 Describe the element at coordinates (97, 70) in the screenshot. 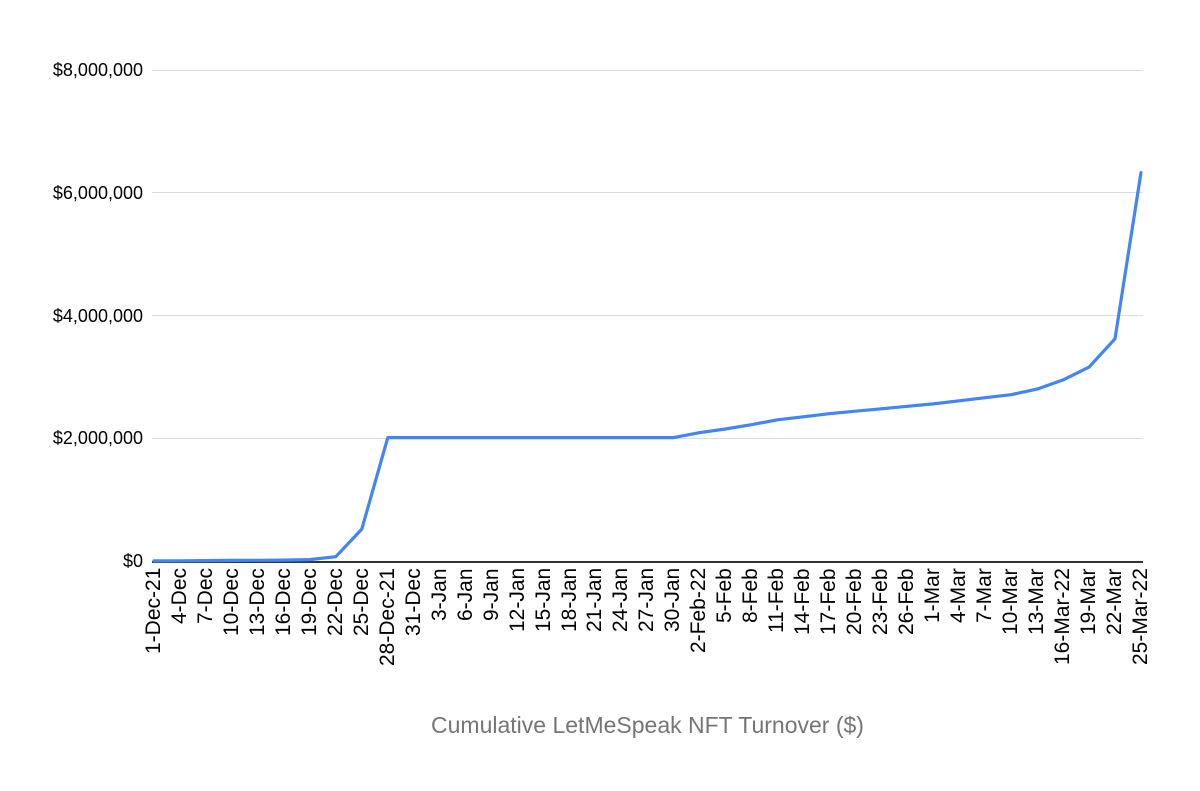

I see `y-axis-tick-label: $8,000,000` at that location.